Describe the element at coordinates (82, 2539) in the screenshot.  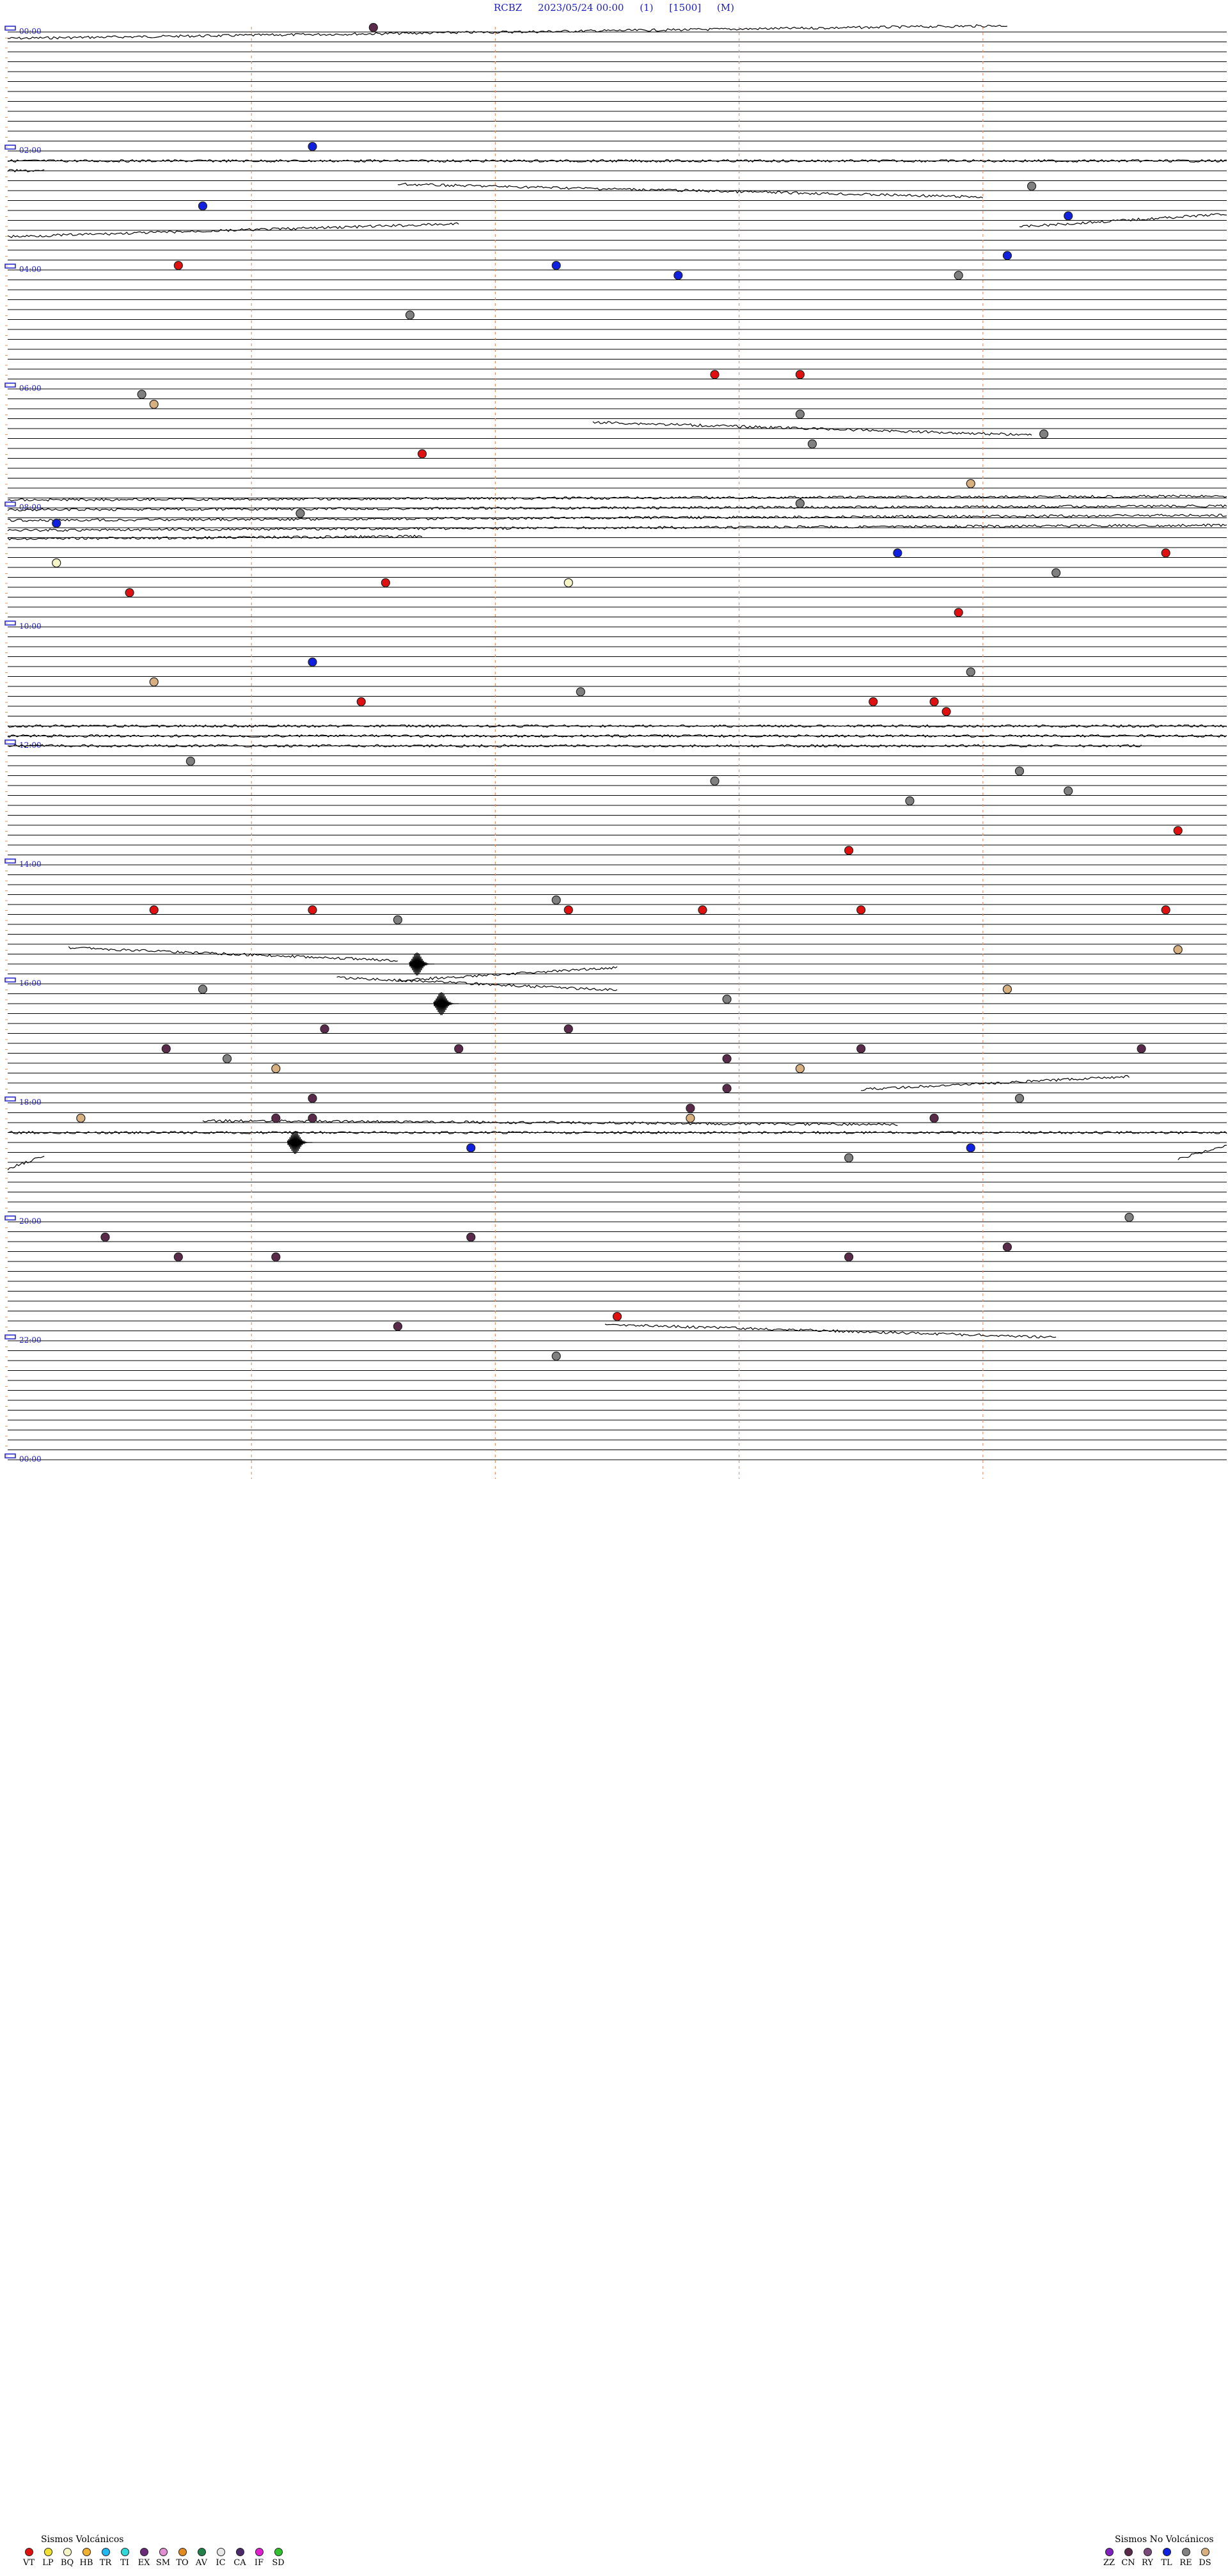
I see `legend-volcanic-title: Sismos Volcánicos` at that location.